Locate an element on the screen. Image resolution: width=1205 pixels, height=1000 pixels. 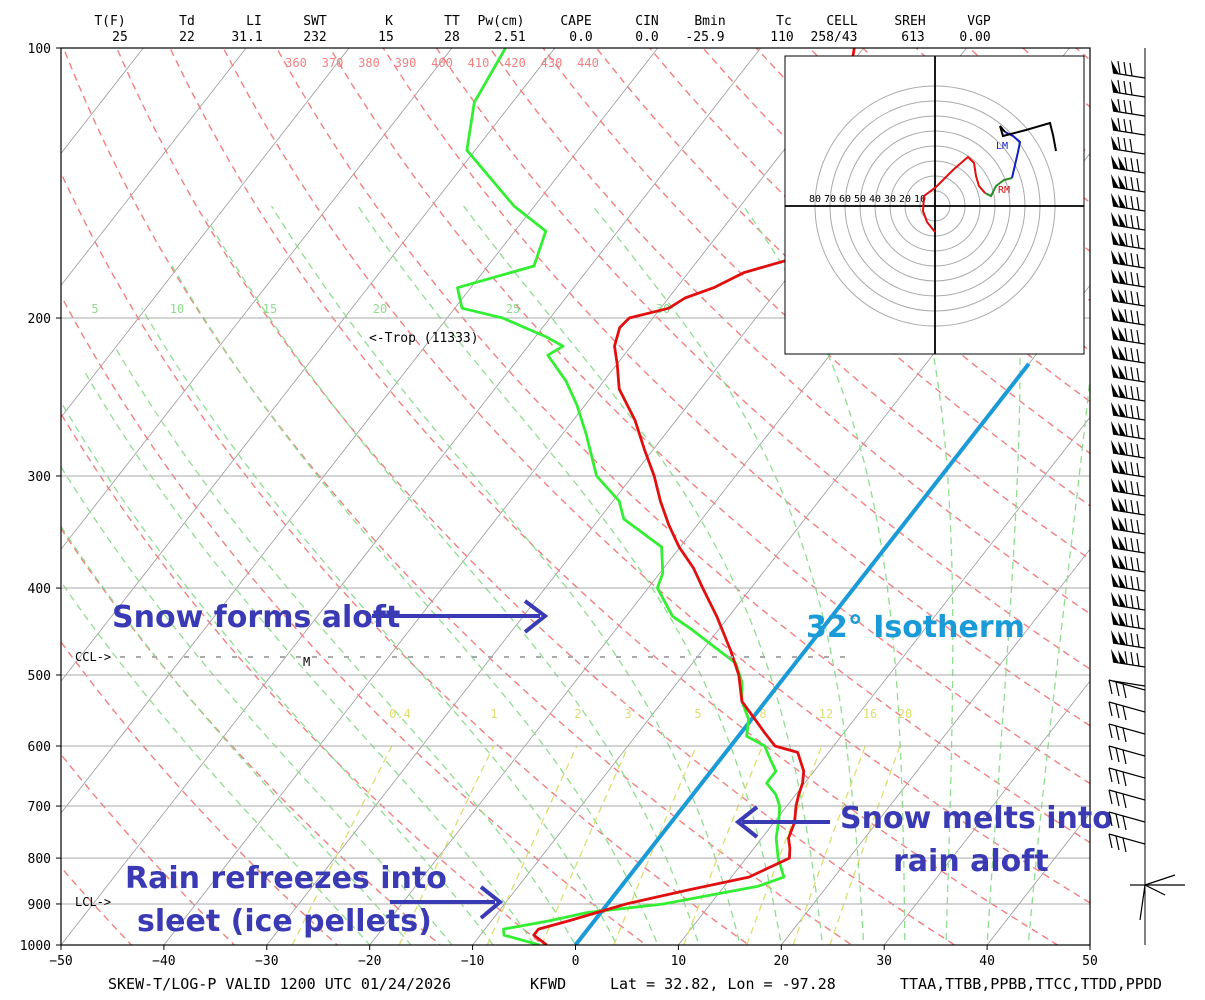
mixing-ratio-label: 12 is located at coordinates (826, 714).